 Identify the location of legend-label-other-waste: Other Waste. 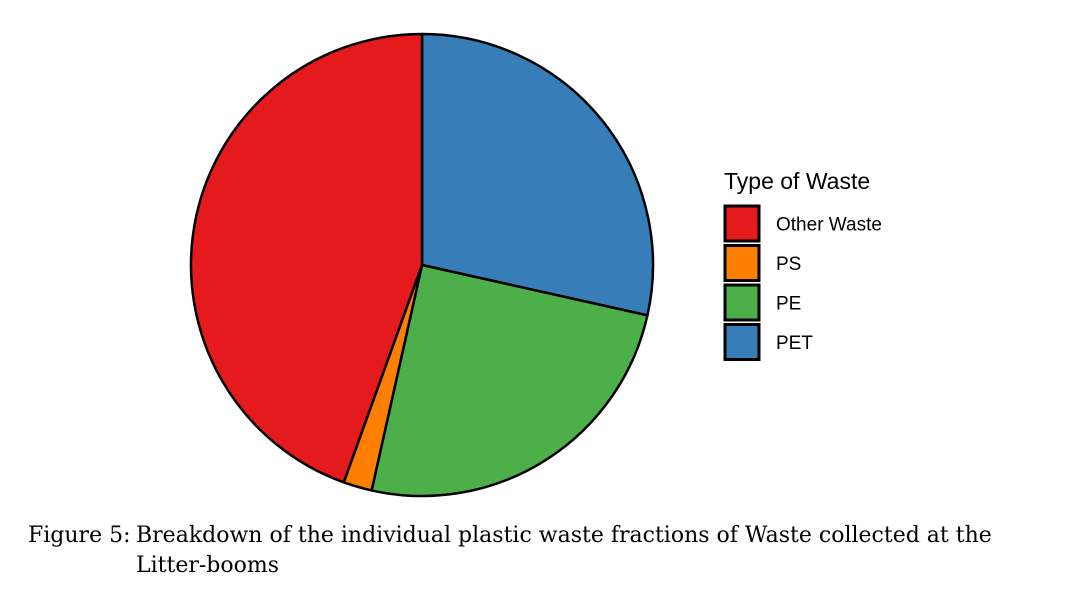
(829, 225).